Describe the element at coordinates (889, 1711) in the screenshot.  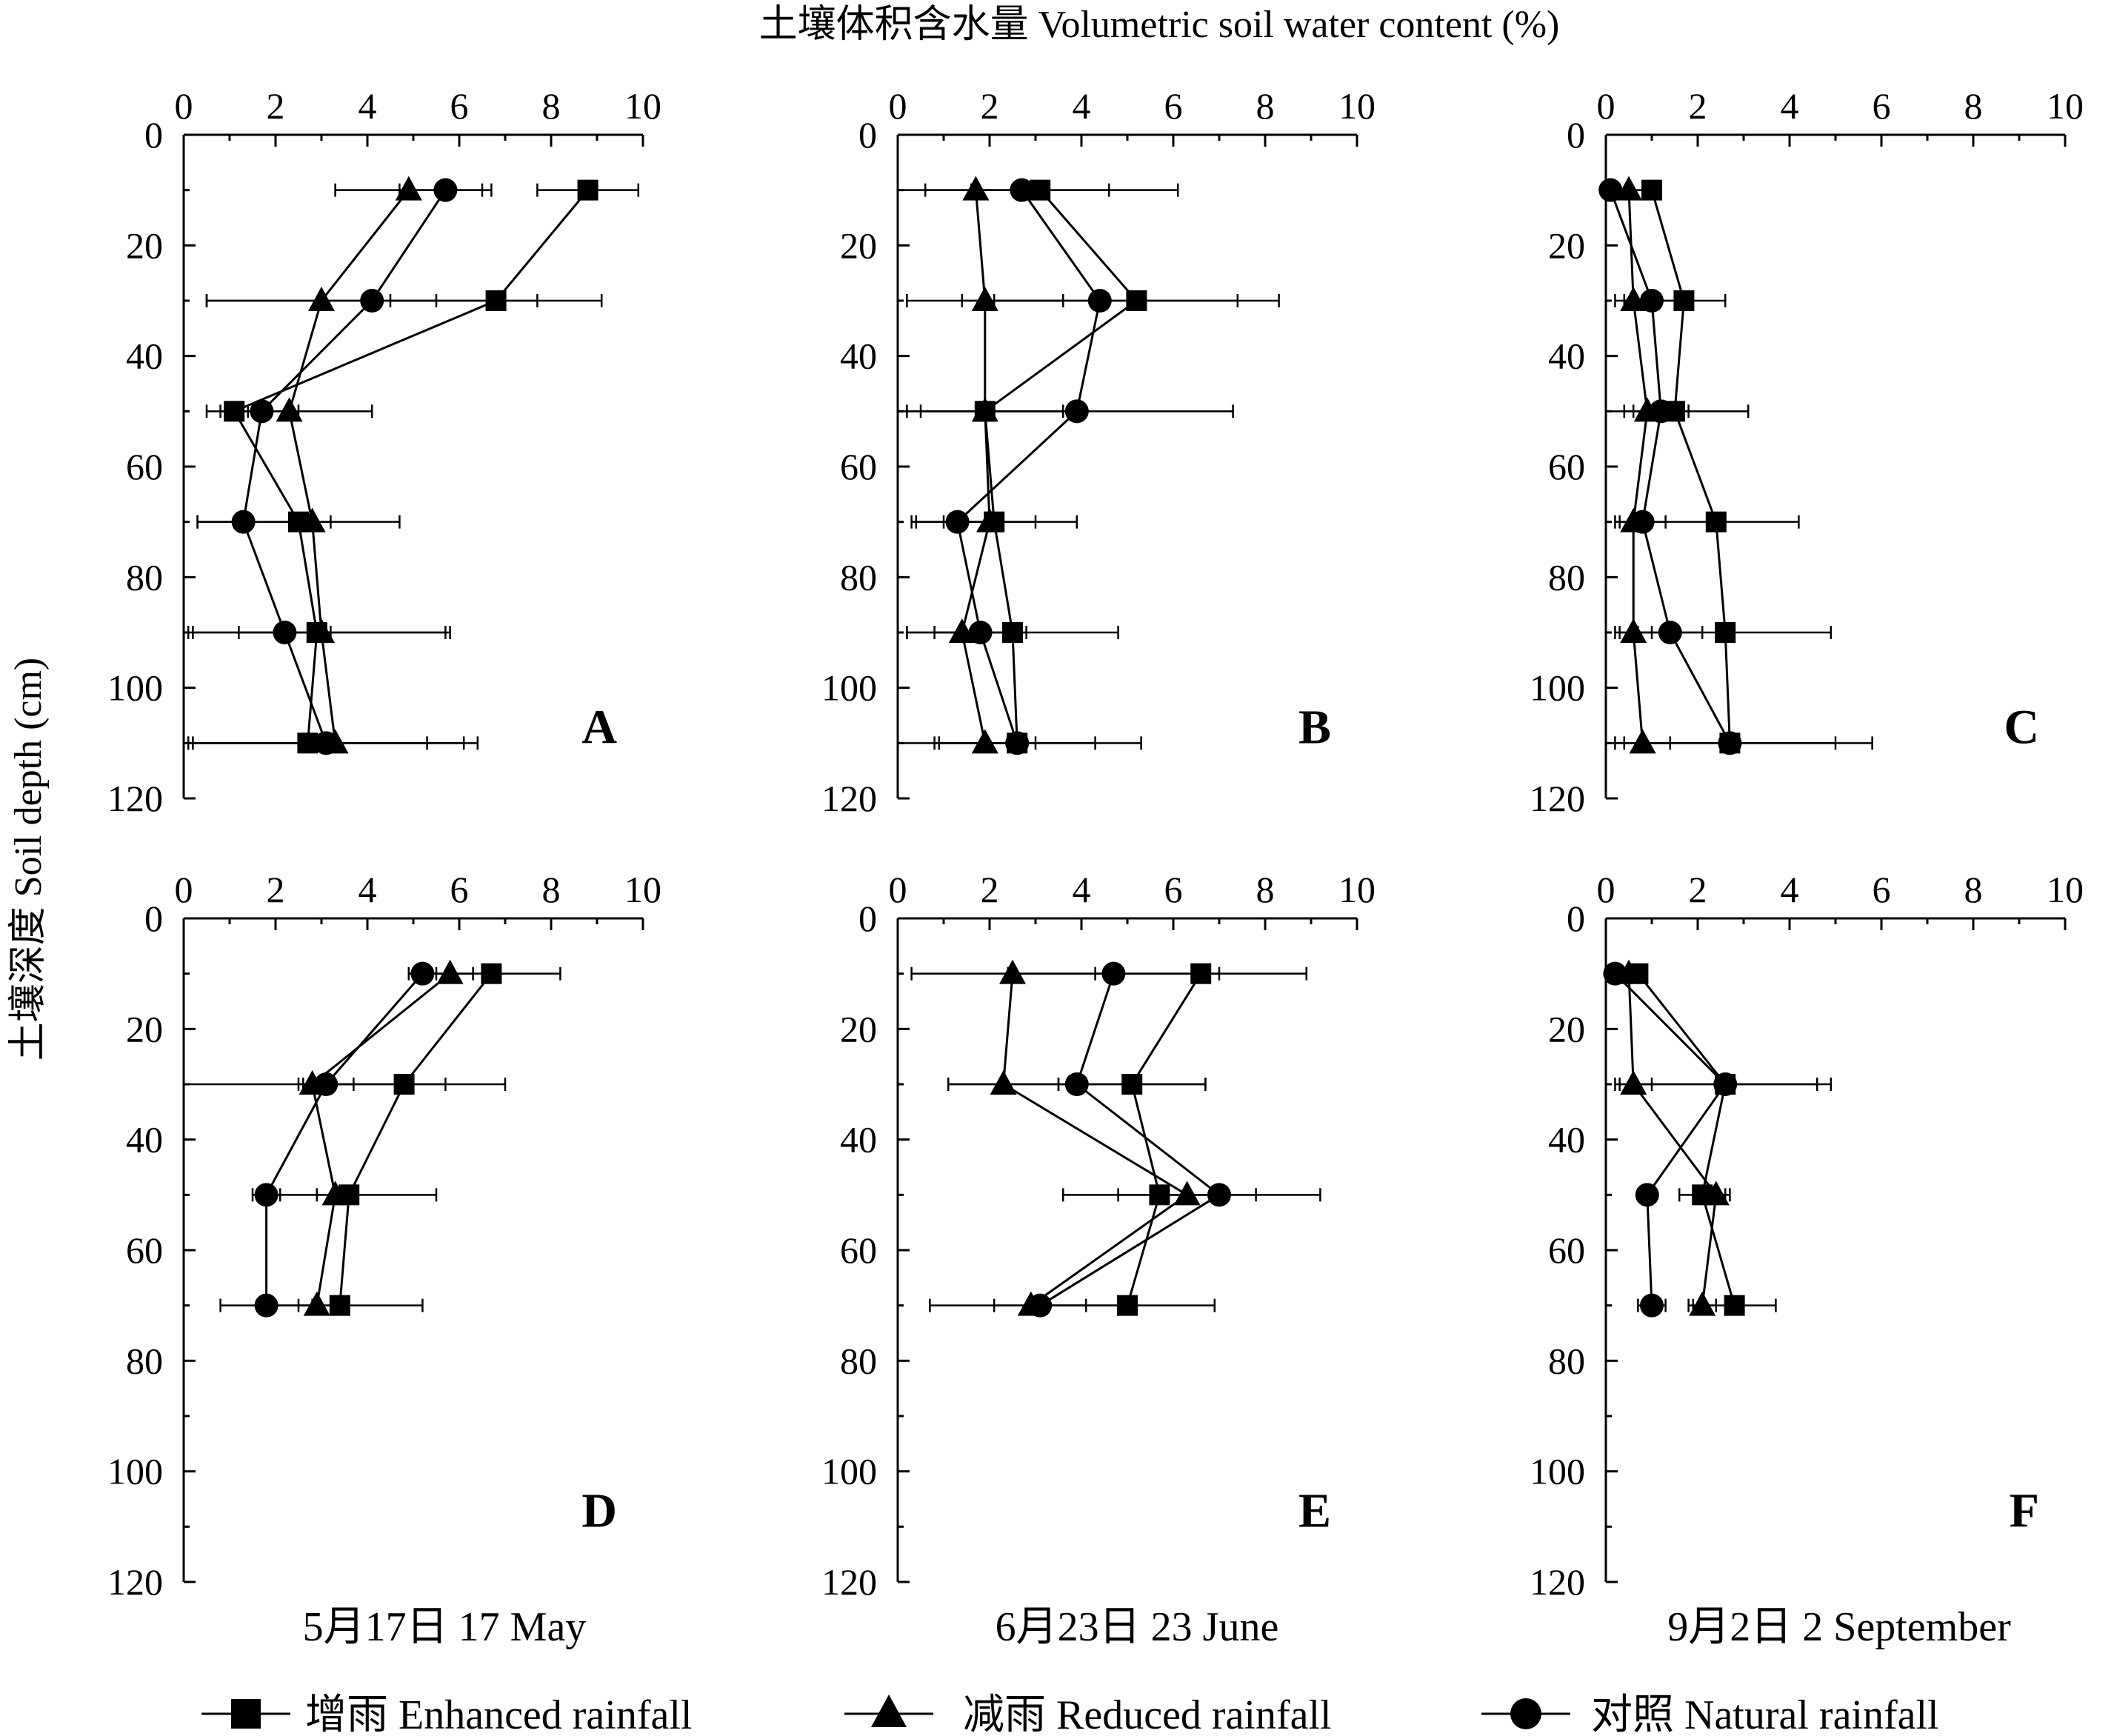
I see `legend-triangle-marker` at that location.